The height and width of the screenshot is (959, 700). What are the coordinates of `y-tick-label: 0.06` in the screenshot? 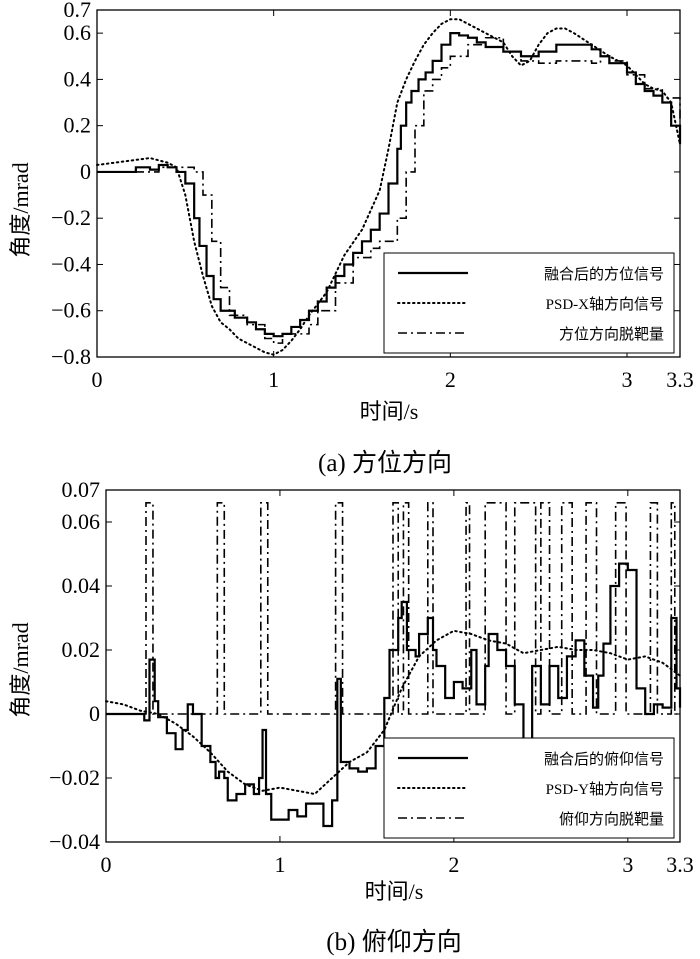 It's located at (81, 521).